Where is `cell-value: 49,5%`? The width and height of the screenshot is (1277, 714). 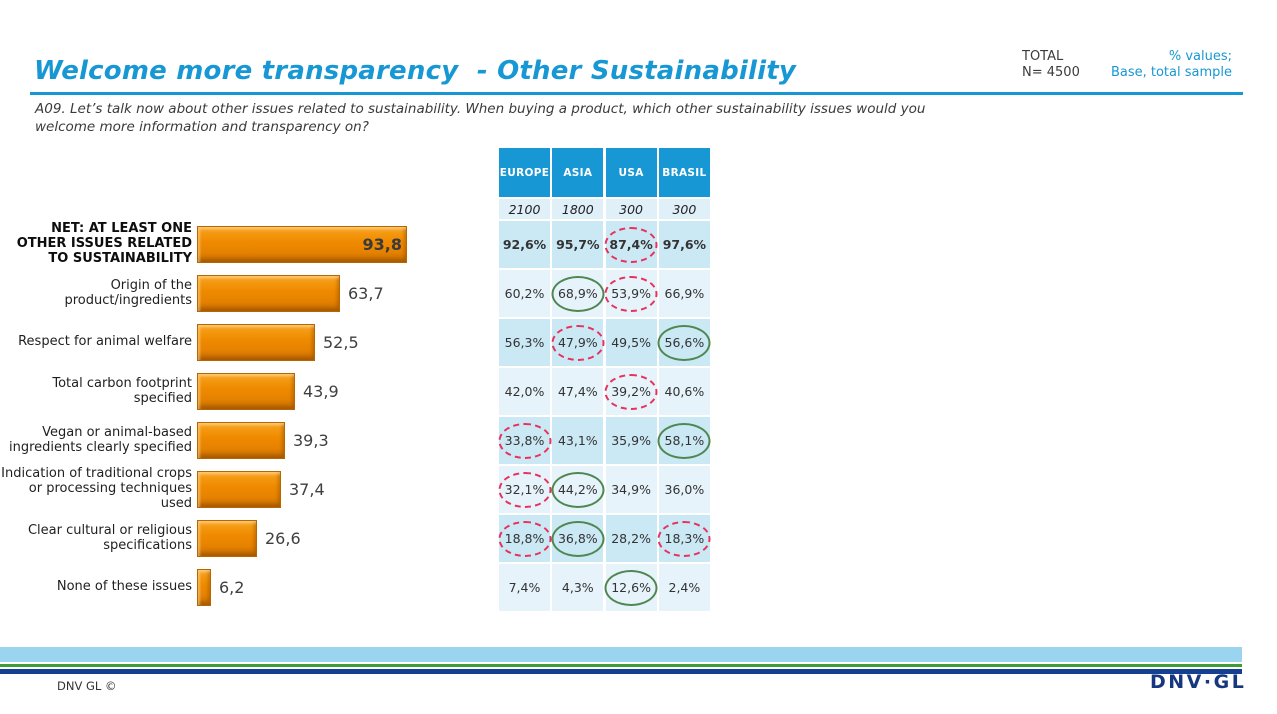
cell-value: 49,5% is located at coordinates (631, 342).